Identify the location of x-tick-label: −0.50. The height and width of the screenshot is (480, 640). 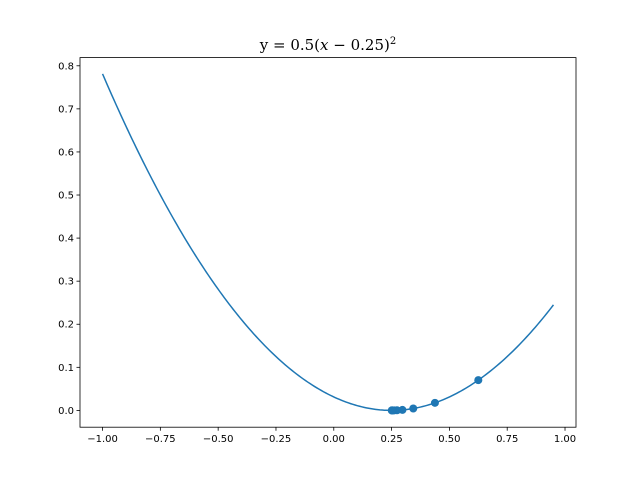
(218, 439).